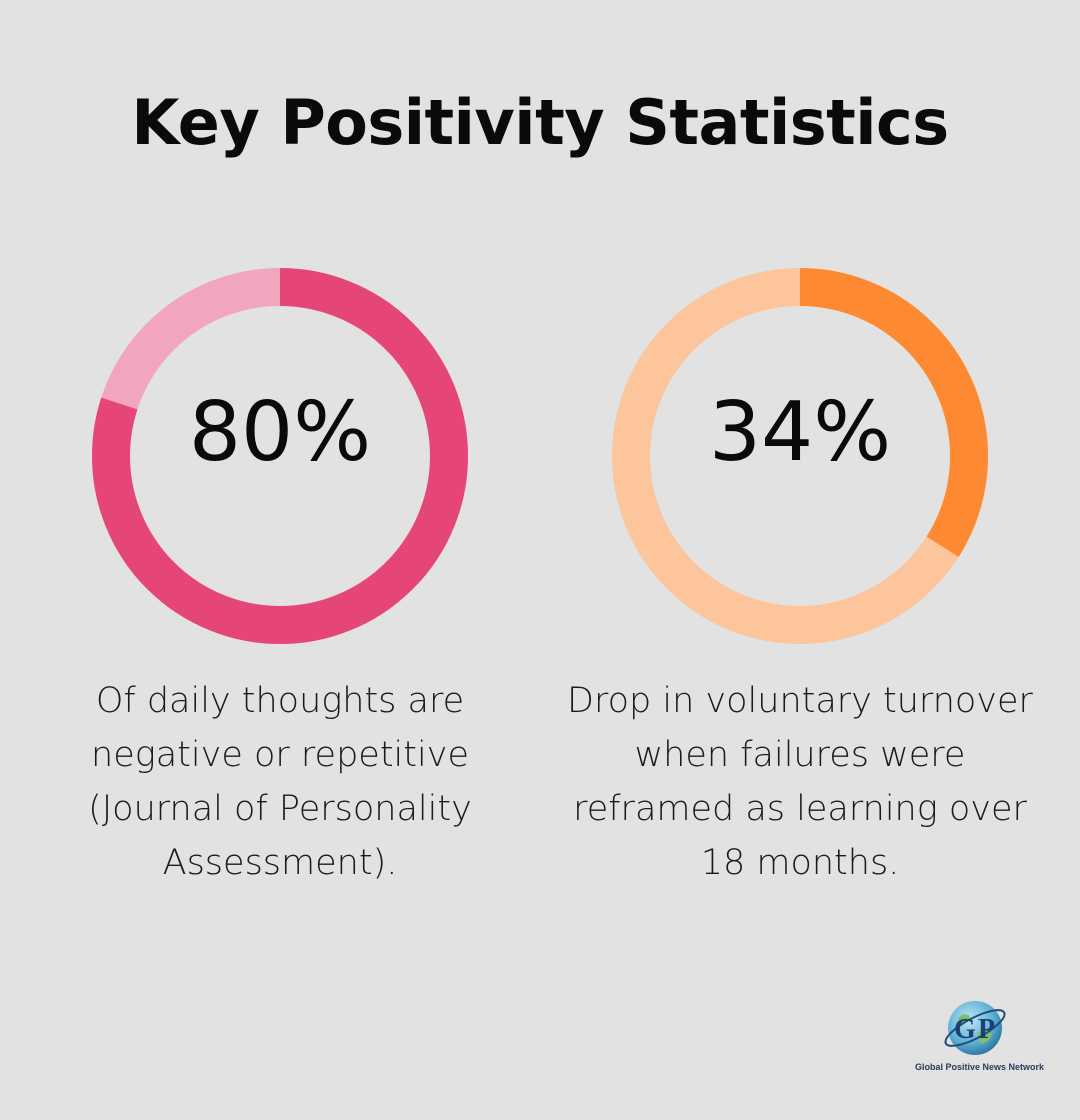 The image size is (1080, 1120). I want to click on logo-letter: P, so click(986, 1029).